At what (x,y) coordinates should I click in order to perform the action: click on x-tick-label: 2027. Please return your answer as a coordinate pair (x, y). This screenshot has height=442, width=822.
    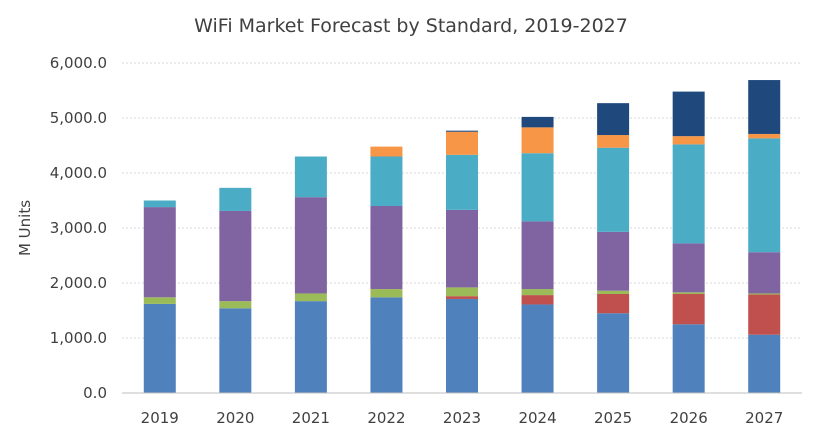
    Looking at the image, I should click on (764, 418).